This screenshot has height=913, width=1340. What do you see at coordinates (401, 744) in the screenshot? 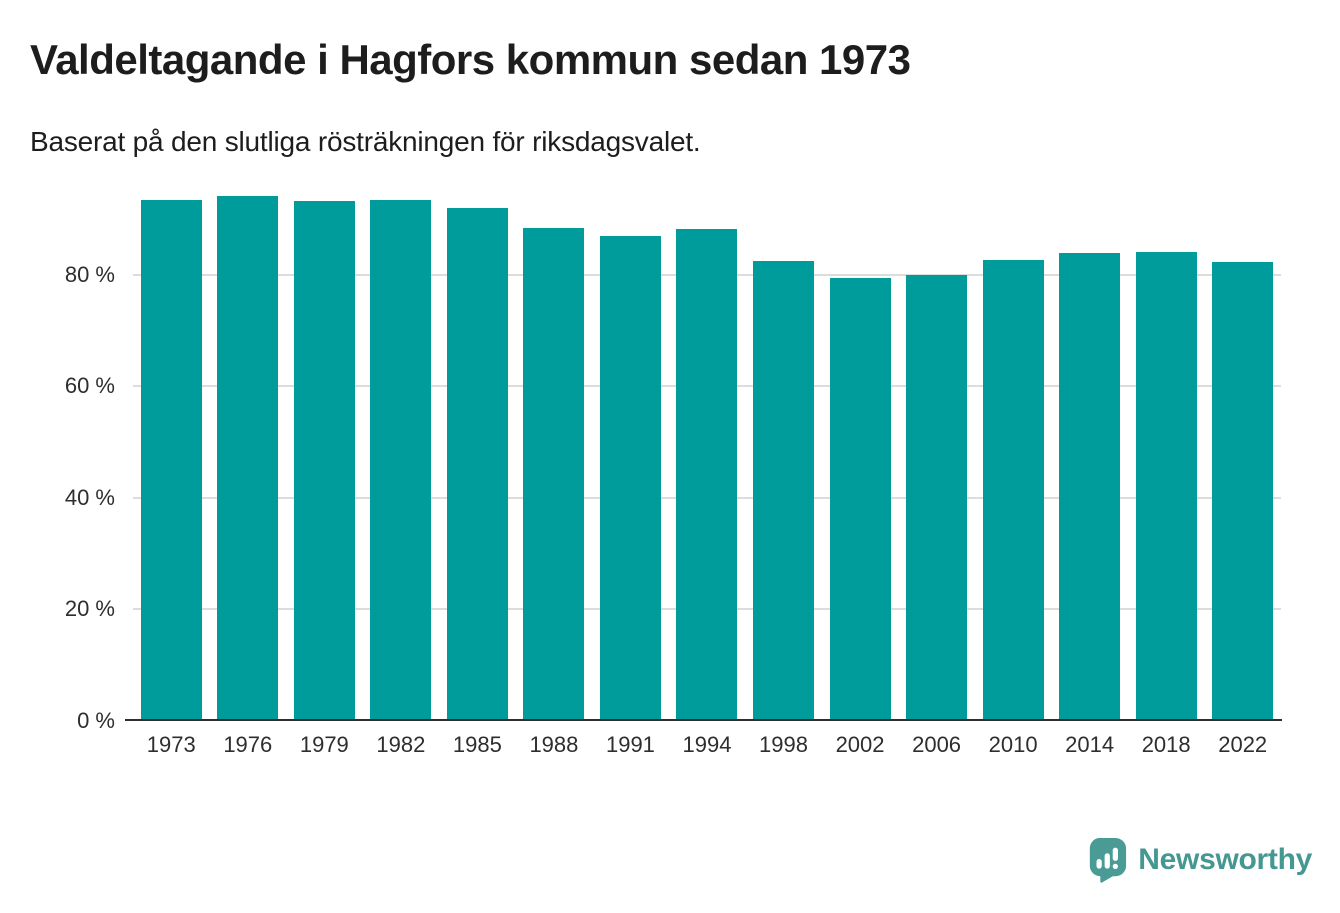
I see `x-tick-label-1982: 1982` at bounding box center [401, 744].